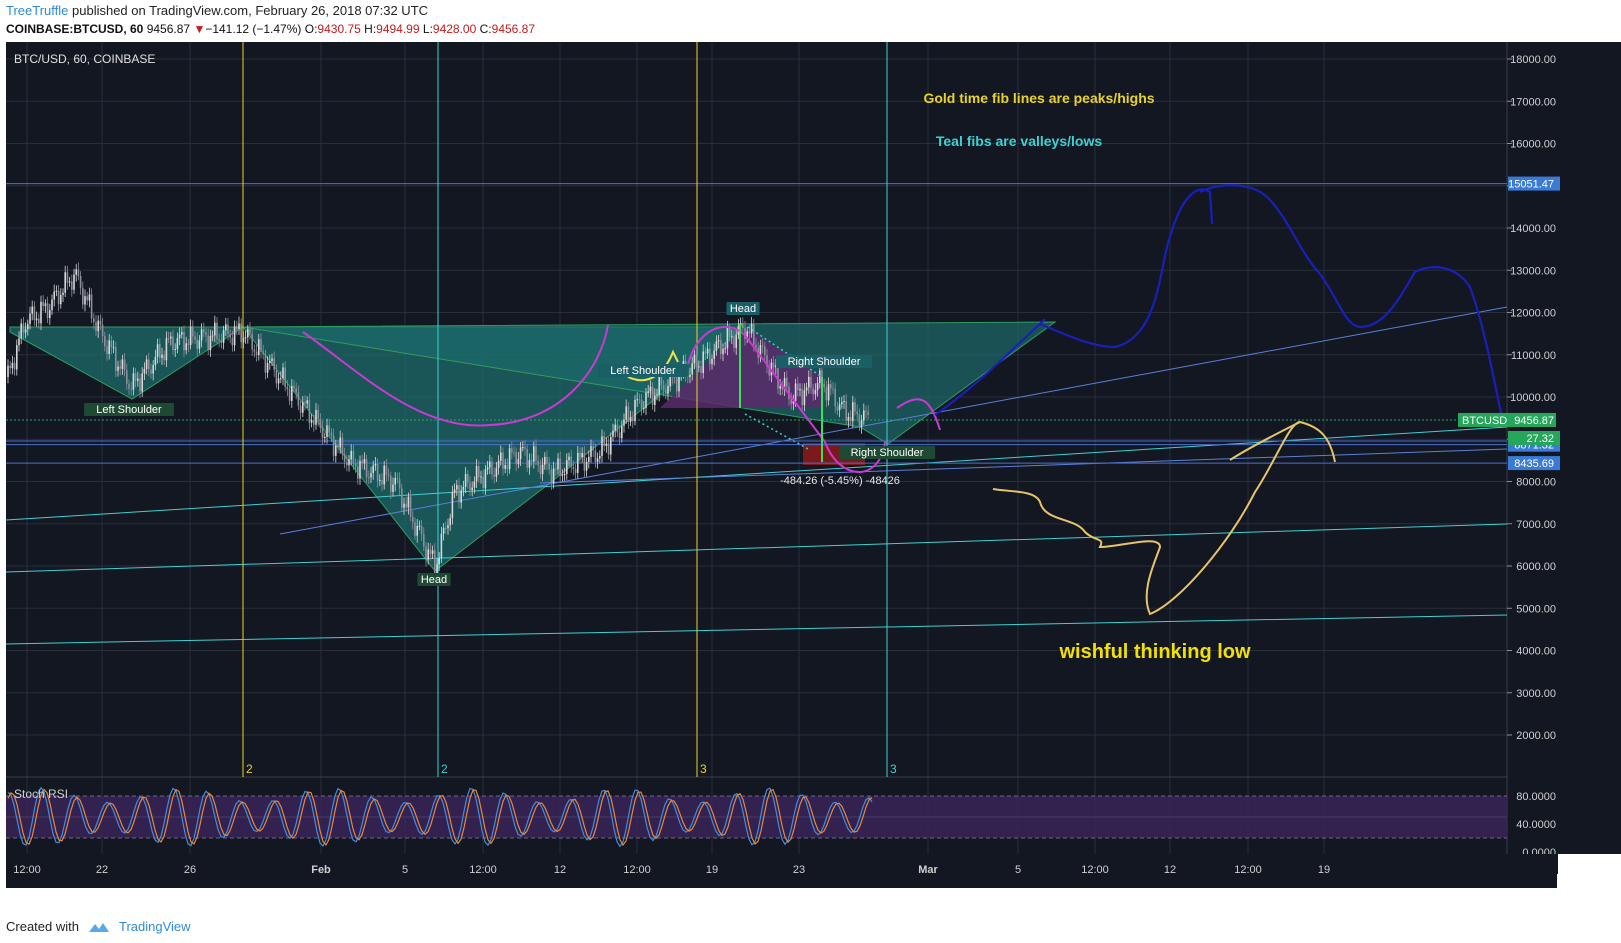 Image resolution: width=1621 pixels, height=943 pixels. Describe the element at coordinates (154, 926) in the screenshot. I see `tradingview-link: TradingView` at that location.